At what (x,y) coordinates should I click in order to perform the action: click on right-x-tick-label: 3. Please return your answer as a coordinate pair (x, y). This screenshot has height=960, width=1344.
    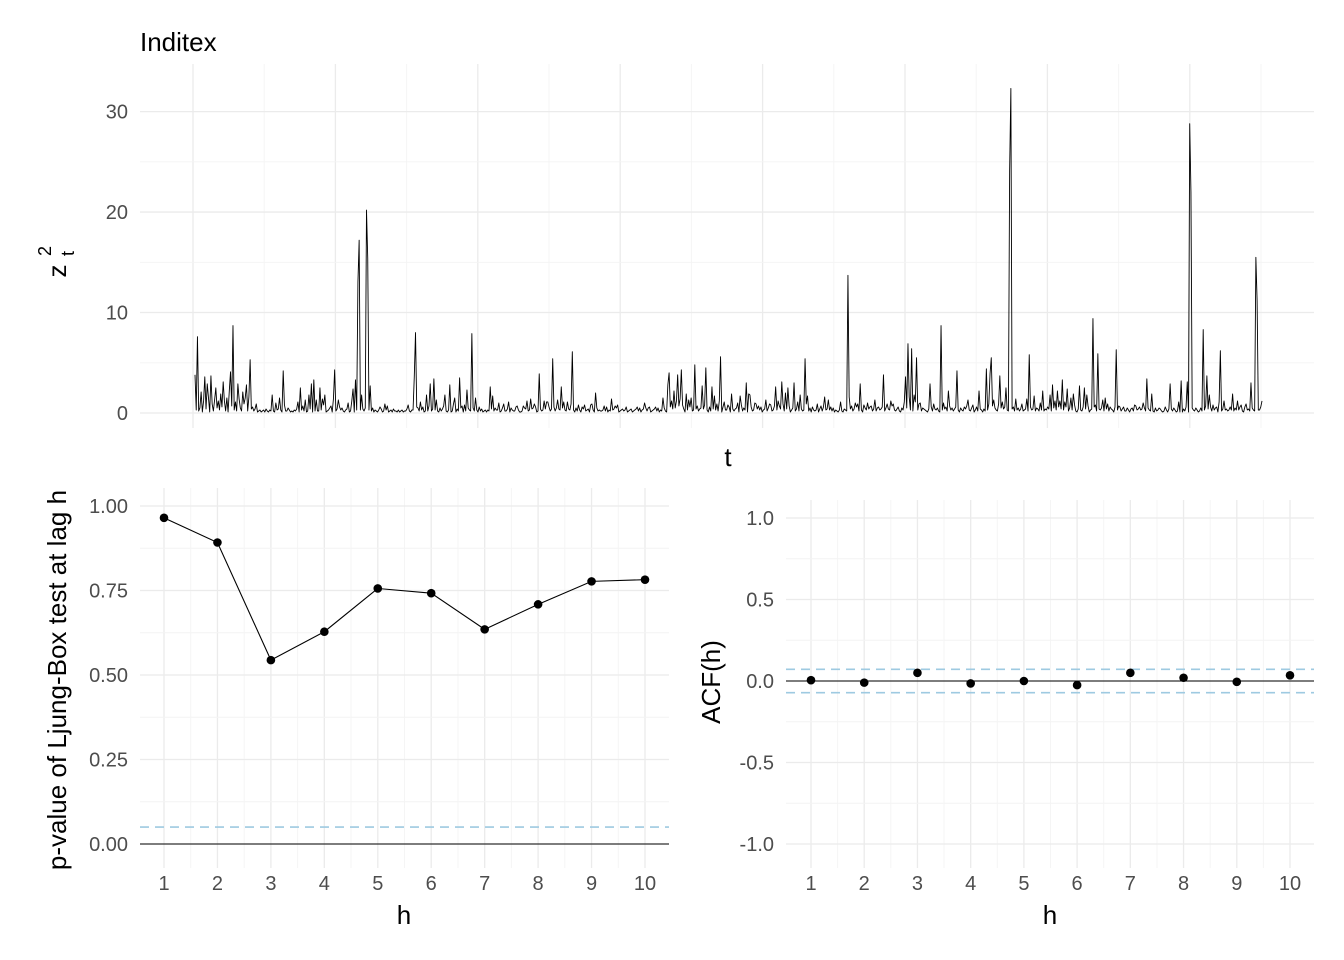
    Looking at the image, I should click on (917, 884).